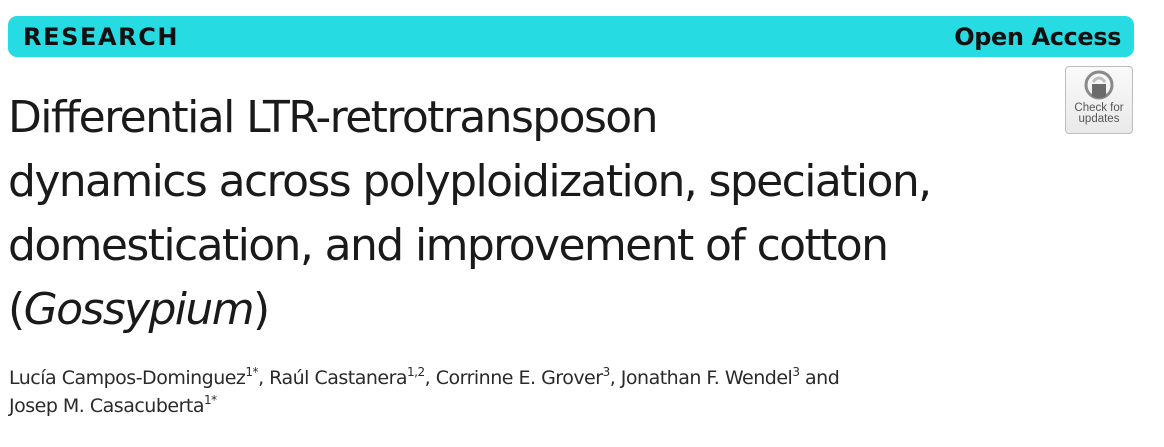 This screenshot has height=447, width=1164. I want to click on check-for-updates-text: Check for updates, so click(1099, 113).